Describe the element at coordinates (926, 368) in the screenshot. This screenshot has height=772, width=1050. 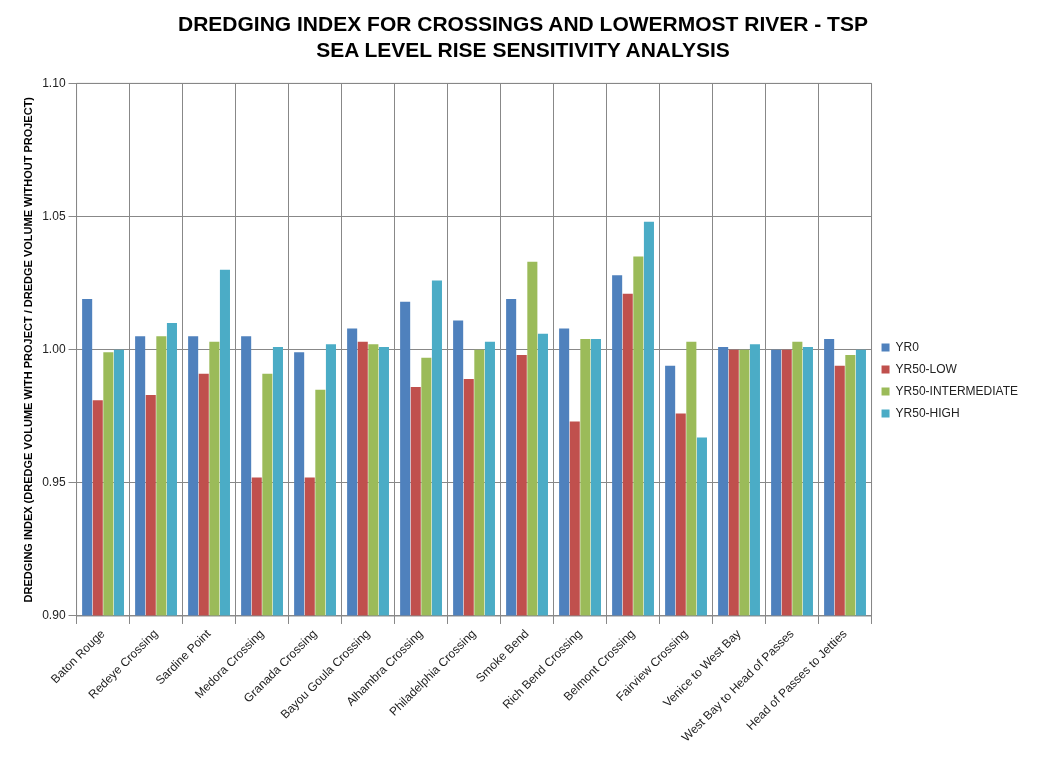
I see `legend-label: YR50-LOW` at that location.